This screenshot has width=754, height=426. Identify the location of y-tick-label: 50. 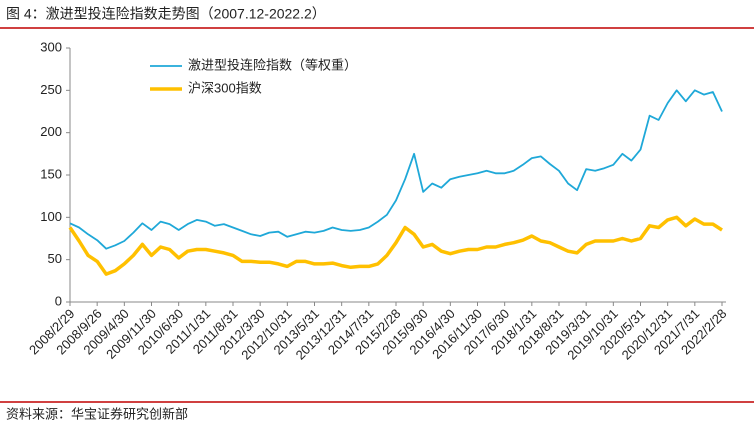
(55, 258).